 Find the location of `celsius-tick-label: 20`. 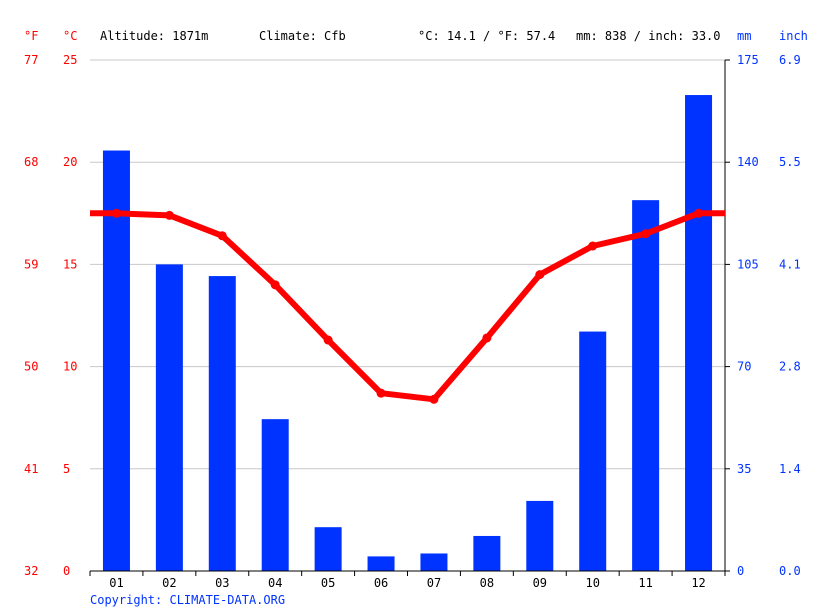

celsius-tick-label: 20 is located at coordinates (70, 162).